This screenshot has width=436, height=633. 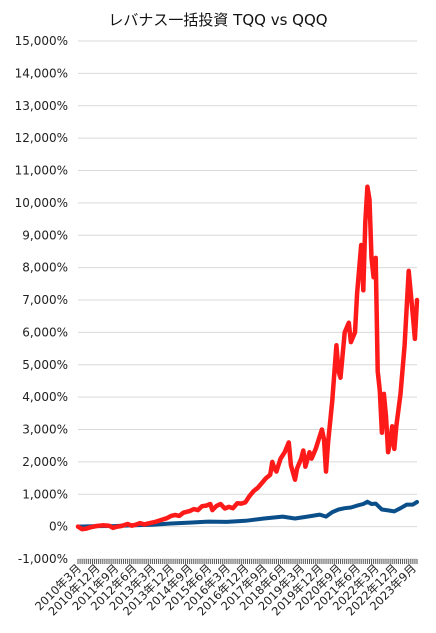 What do you see at coordinates (218, 20) in the screenshot?
I see `chart-title: レバナス一括投資 TQQ vs QQQ` at bounding box center [218, 20].